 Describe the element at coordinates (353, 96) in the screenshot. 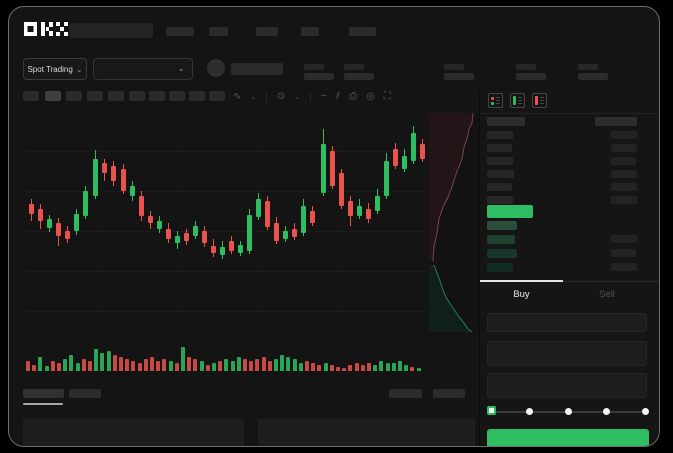

I see `screenshot-icon: ⎙` at that location.